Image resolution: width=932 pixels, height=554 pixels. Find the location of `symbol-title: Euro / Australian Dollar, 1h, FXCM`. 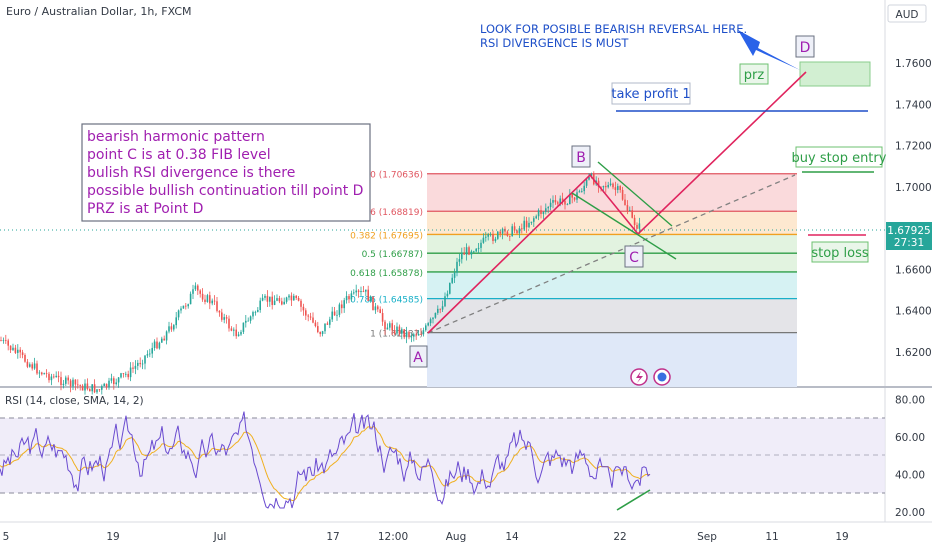

symbol-title: Euro / Australian Dollar, 1h, FXCM is located at coordinates (99, 11).